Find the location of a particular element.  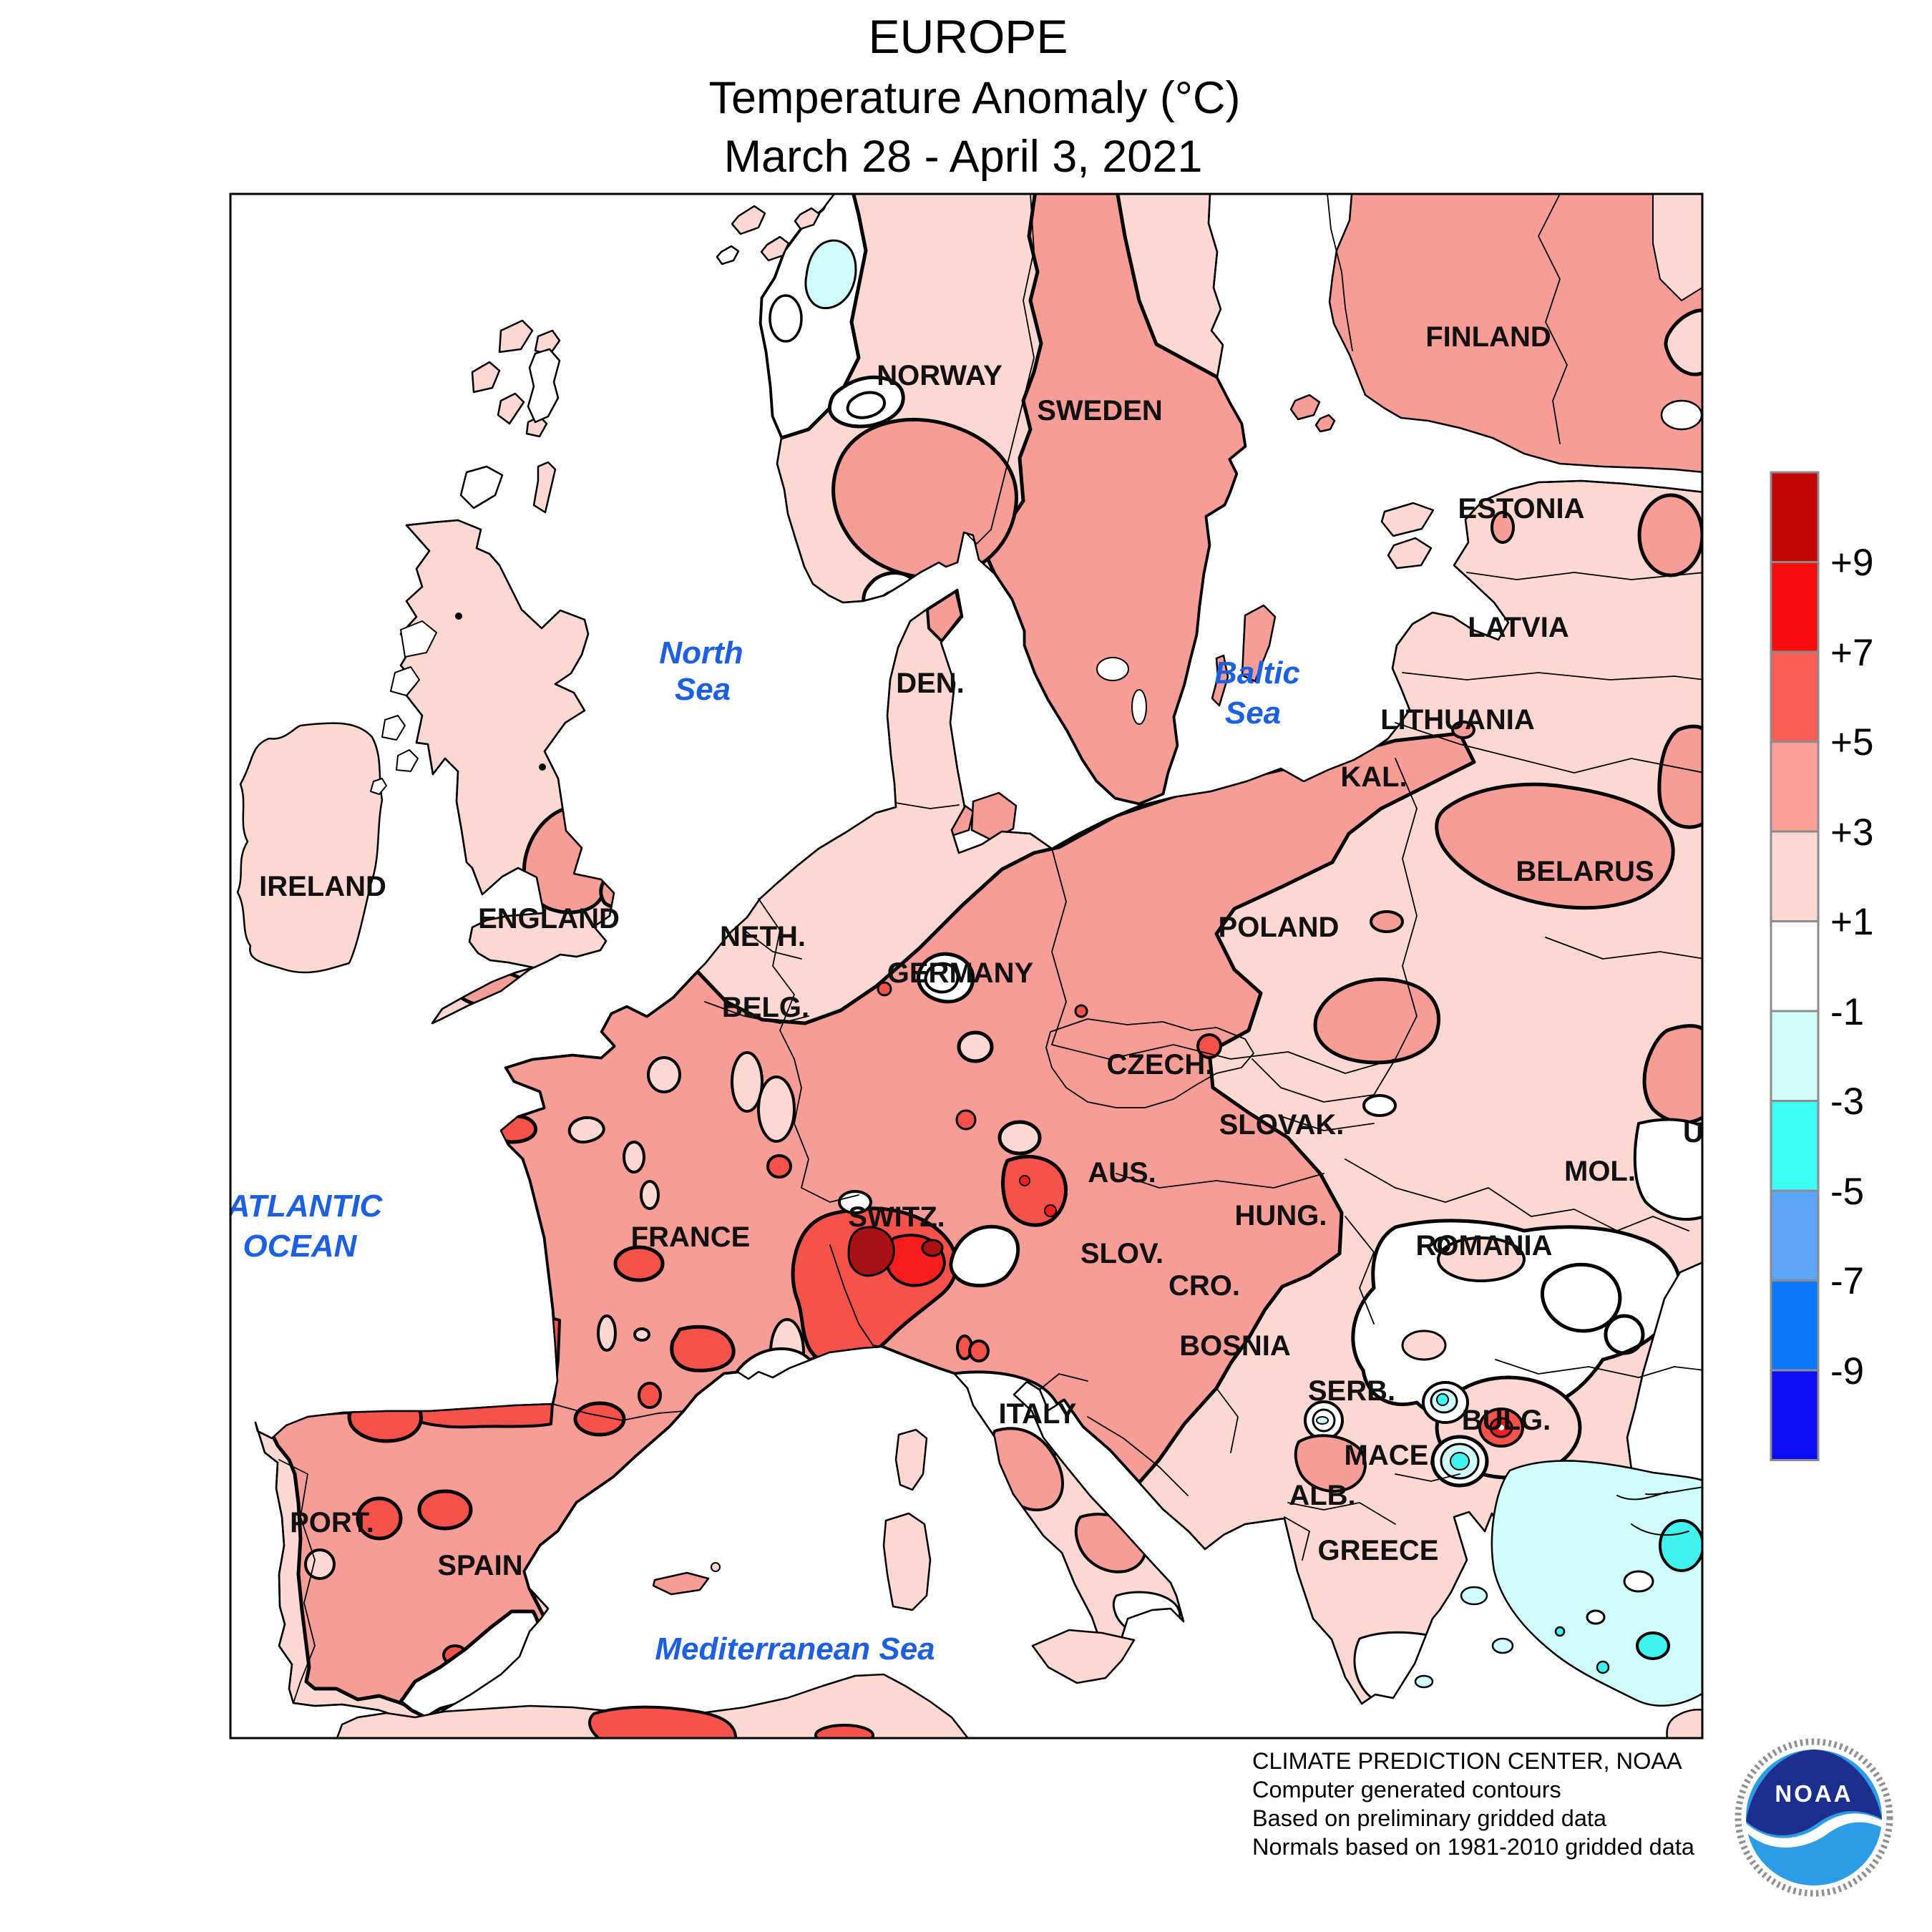

svg-text: ESTONIA is located at coordinates (1521, 509).